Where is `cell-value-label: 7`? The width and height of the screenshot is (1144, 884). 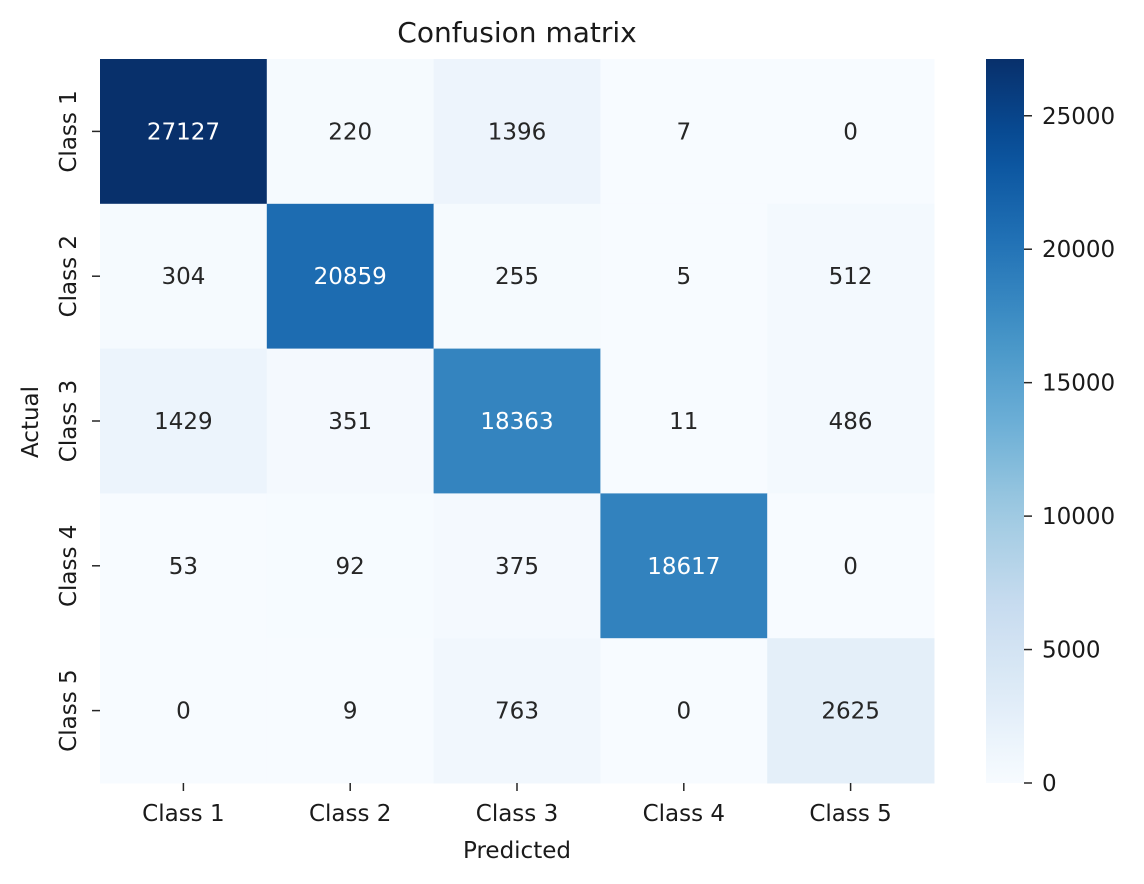
cell-value-label: 7 is located at coordinates (683, 132).